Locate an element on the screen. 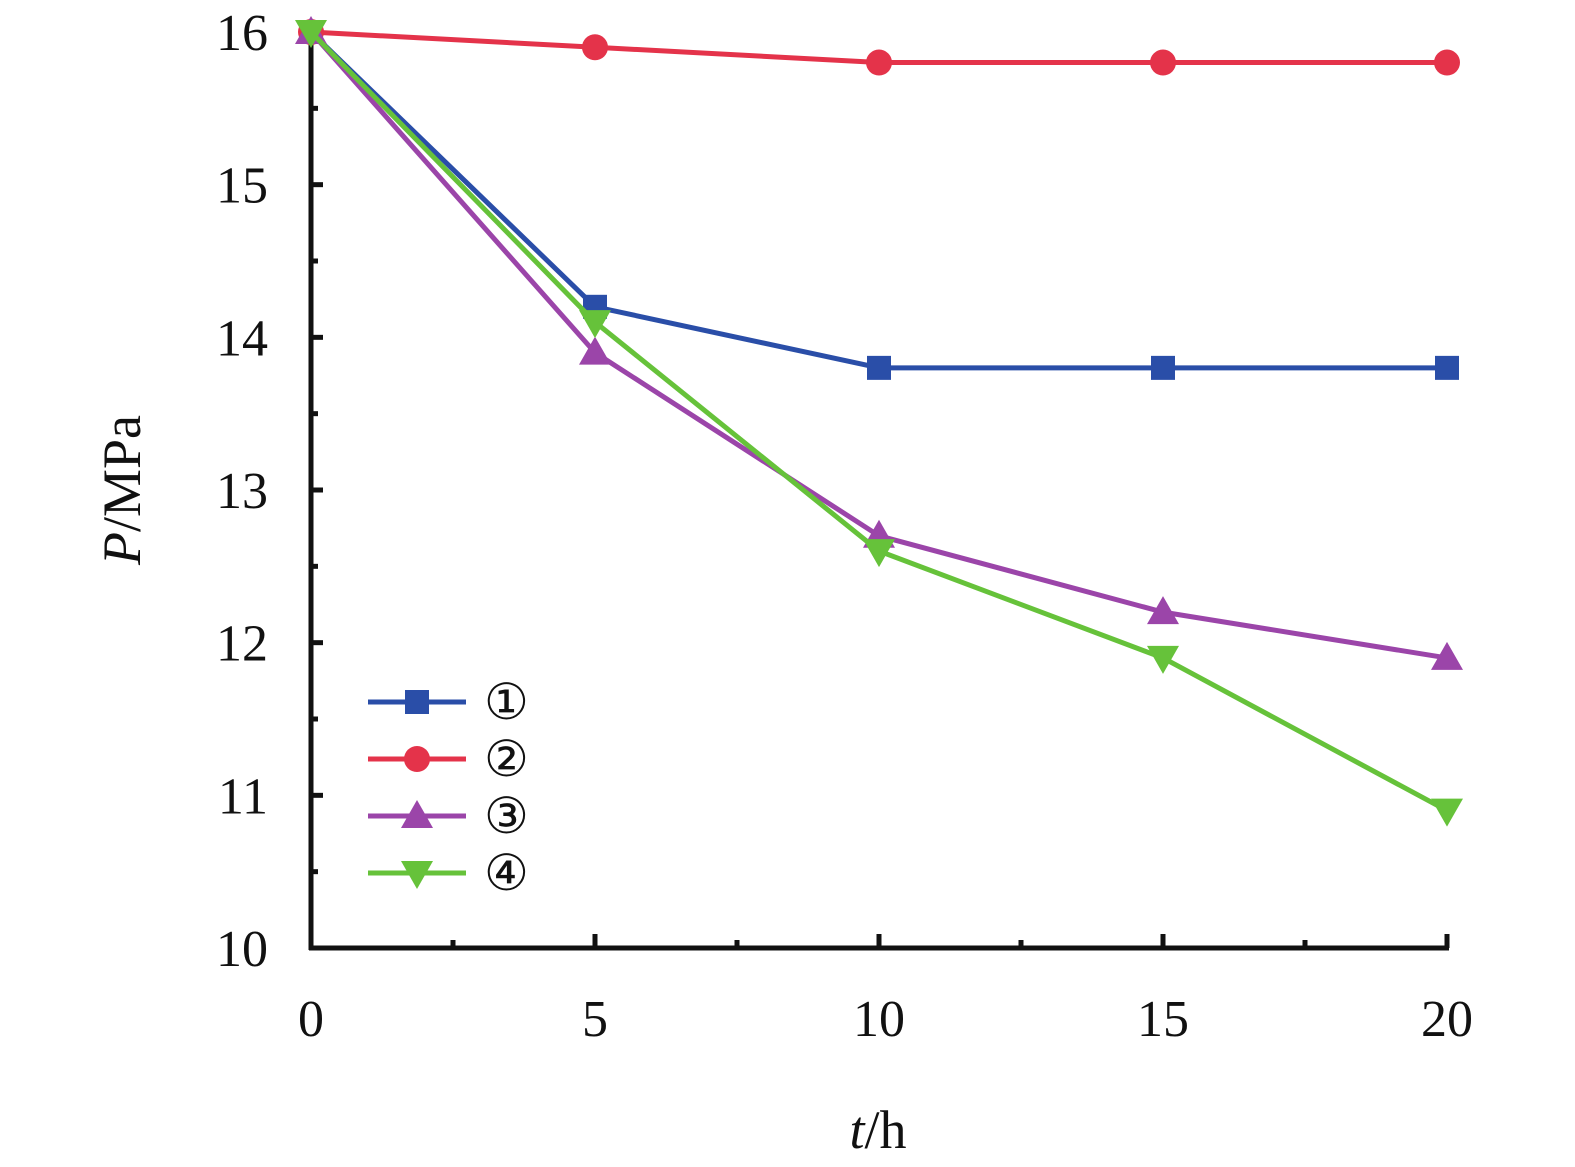 The height and width of the screenshot is (1167, 1575). x-tick-label: 20 is located at coordinates (1447, 1019).